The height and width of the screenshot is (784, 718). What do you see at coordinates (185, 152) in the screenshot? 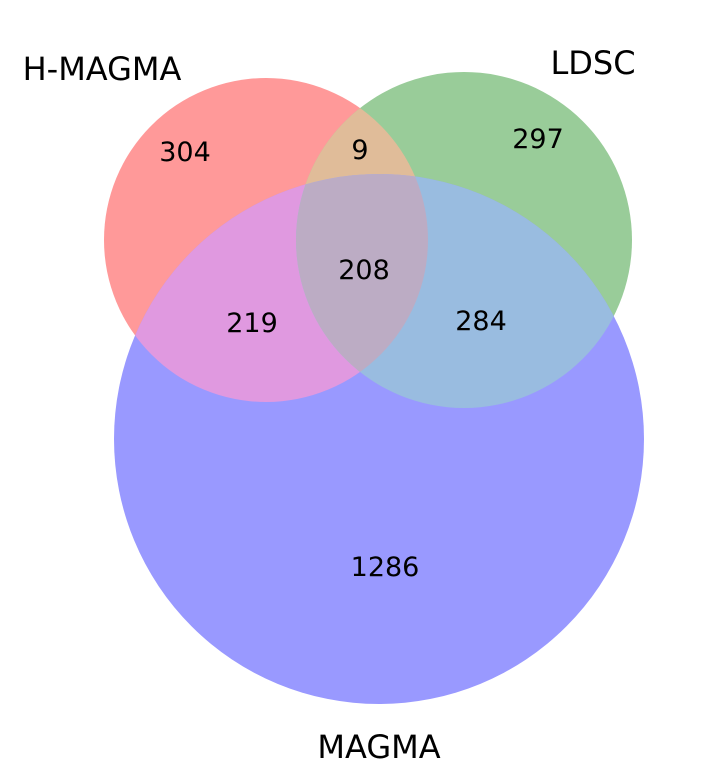
I see `hmagma-only-count: 304` at bounding box center [185, 152].